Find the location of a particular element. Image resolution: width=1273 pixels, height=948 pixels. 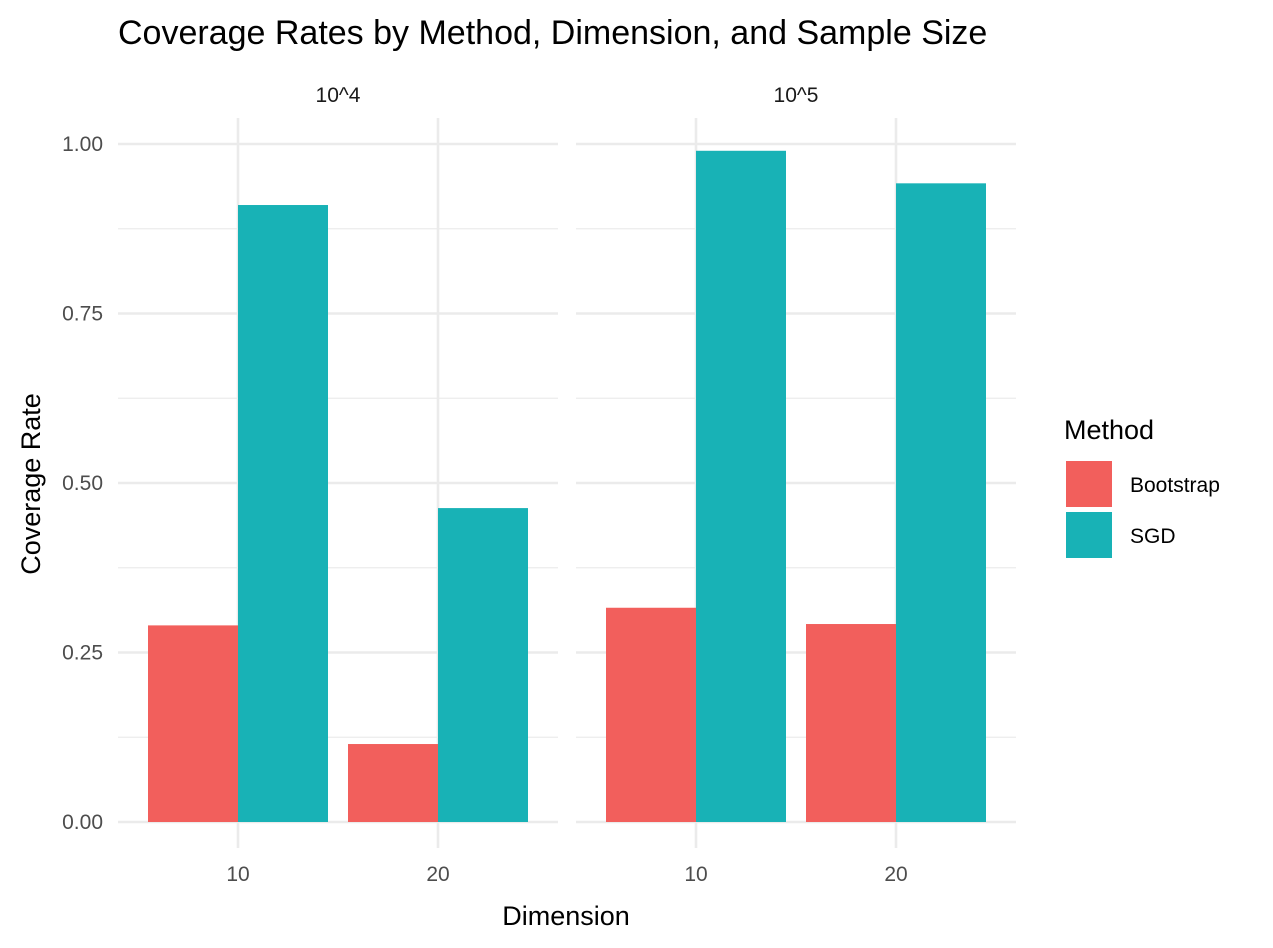

legend-key-sgd is located at coordinates (1089, 535).